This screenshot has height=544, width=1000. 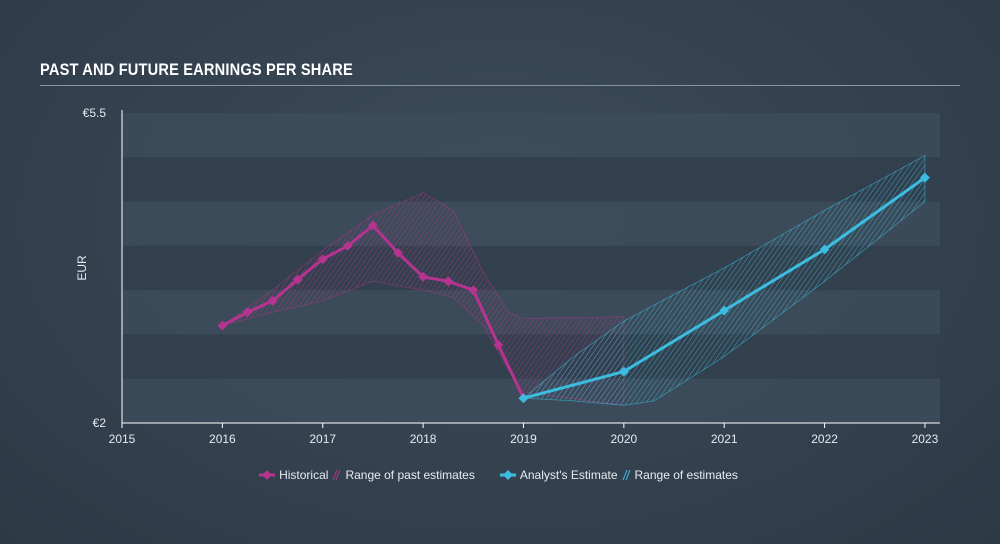 What do you see at coordinates (222, 439) in the screenshot?
I see `x-tick-label: 2016` at bounding box center [222, 439].